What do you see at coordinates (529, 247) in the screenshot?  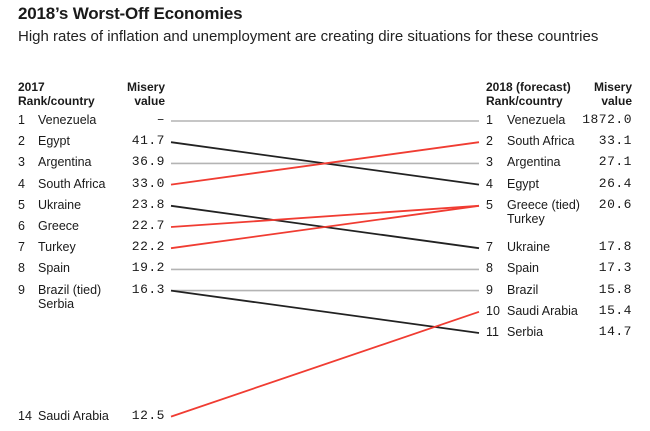 I see `right-country-label: Ukraine` at bounding box center [529, 247].